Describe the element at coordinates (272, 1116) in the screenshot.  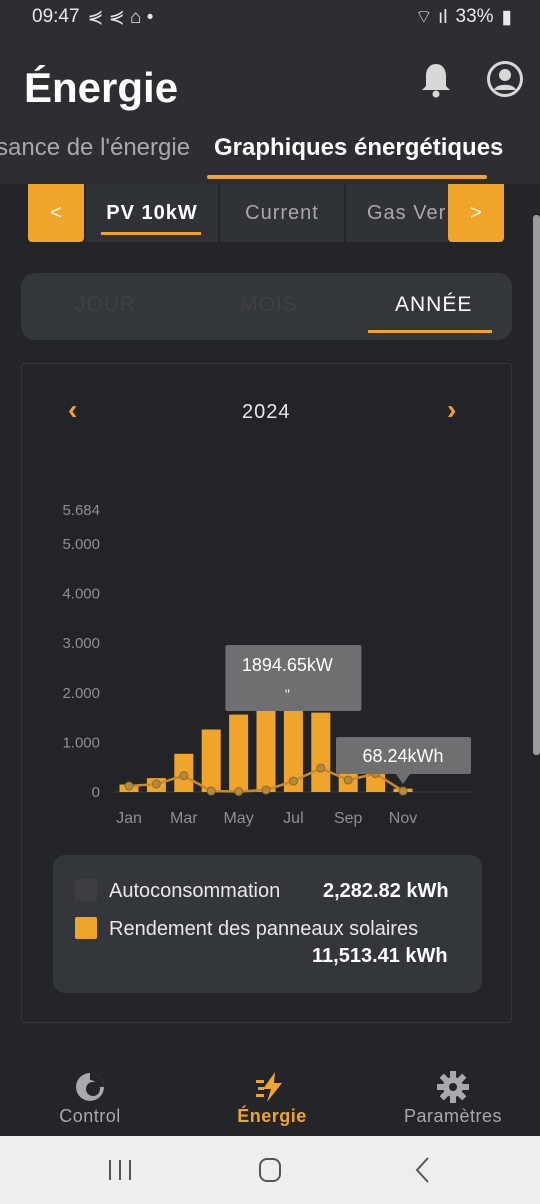
I see `nav-label: Énergie` at that location.